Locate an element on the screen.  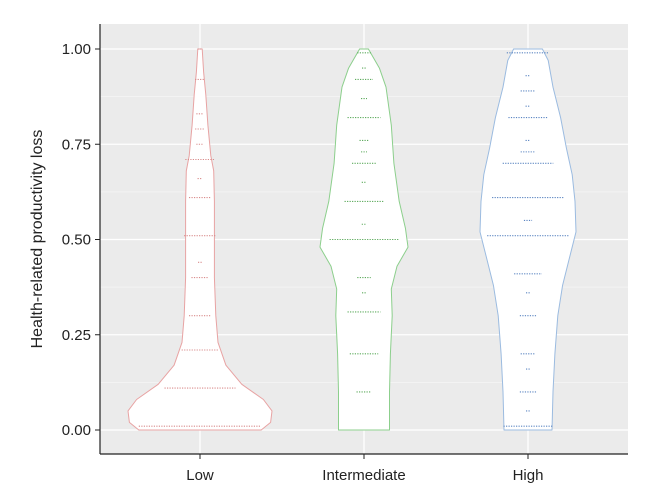
y-tick-label: 0.00 is located at coordinates (76, 430).